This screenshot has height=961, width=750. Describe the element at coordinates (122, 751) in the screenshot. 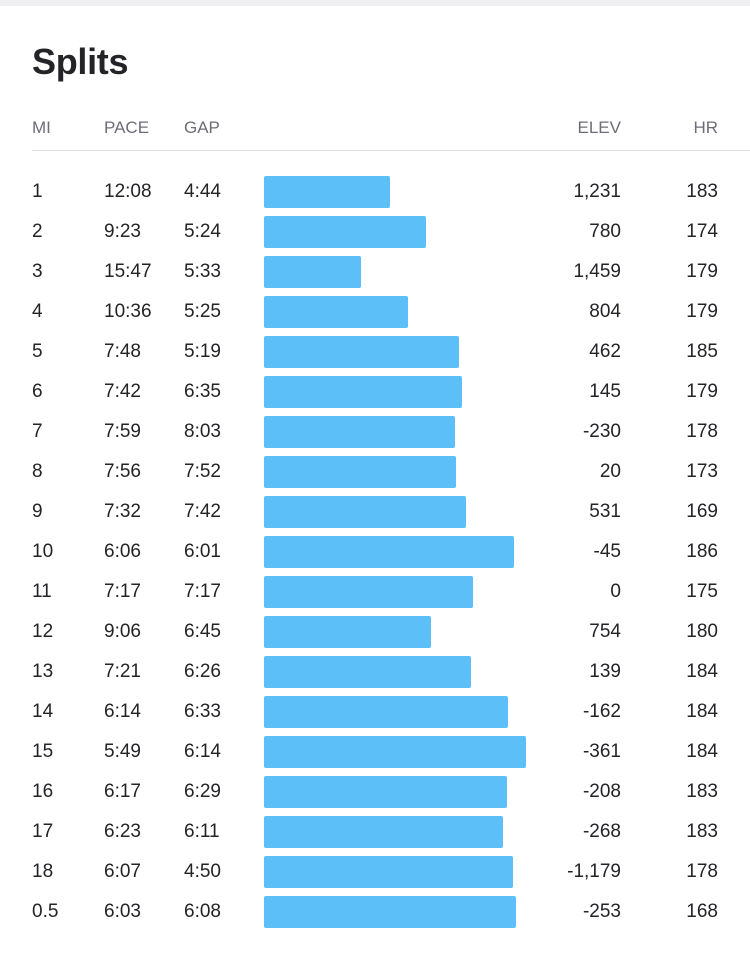

I see `split-pace: 5:49` at that location.